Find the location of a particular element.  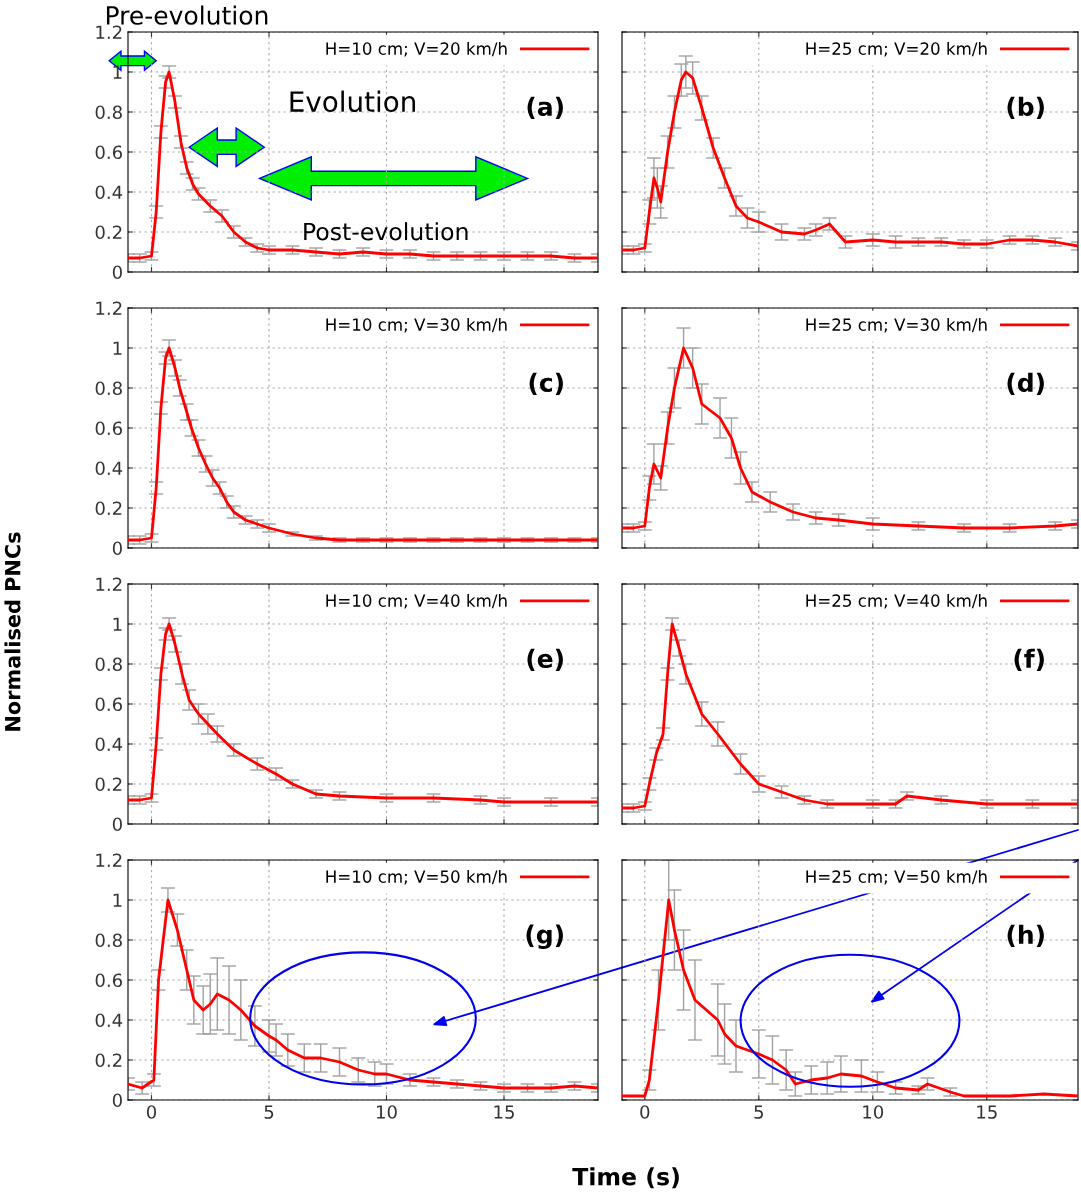

legend-label: H=10 cm; V=30 km/h is located at coordinates (416, 325).